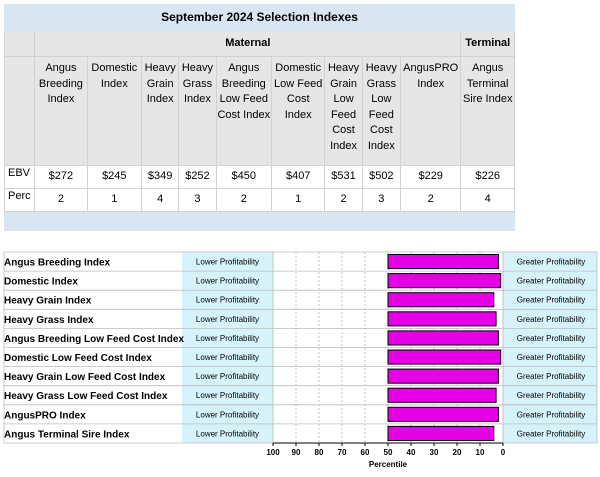 This screenshot has height=477, width=600. Describe the element at coordinates (388, 452) in the screenshot. I see `x-tick-label: 50` at that location.